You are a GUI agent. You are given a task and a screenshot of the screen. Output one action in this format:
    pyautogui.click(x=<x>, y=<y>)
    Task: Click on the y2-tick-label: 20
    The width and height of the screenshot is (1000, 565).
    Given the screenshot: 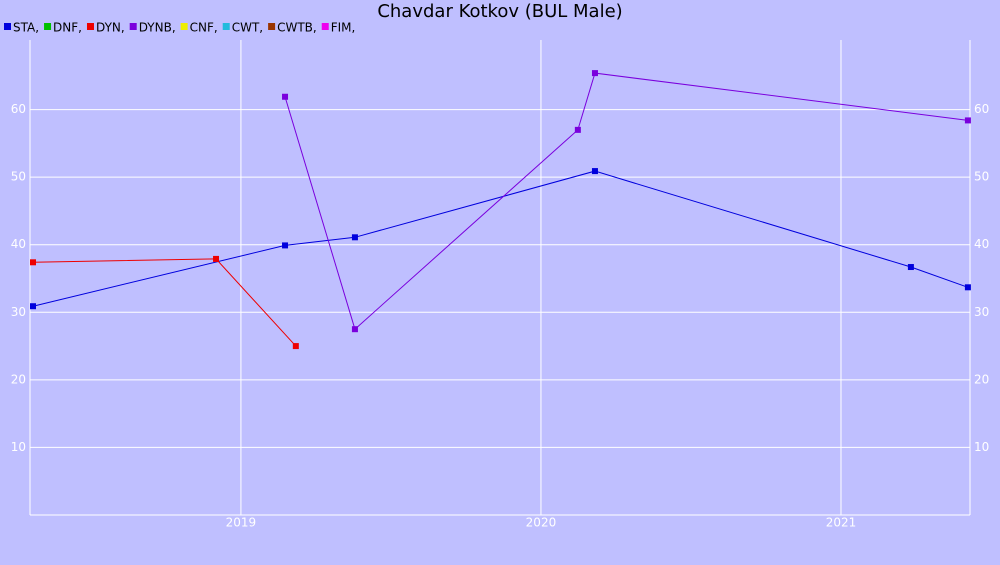 What is the action you would take?
    pyautogui.click(x=981, y=379)
    